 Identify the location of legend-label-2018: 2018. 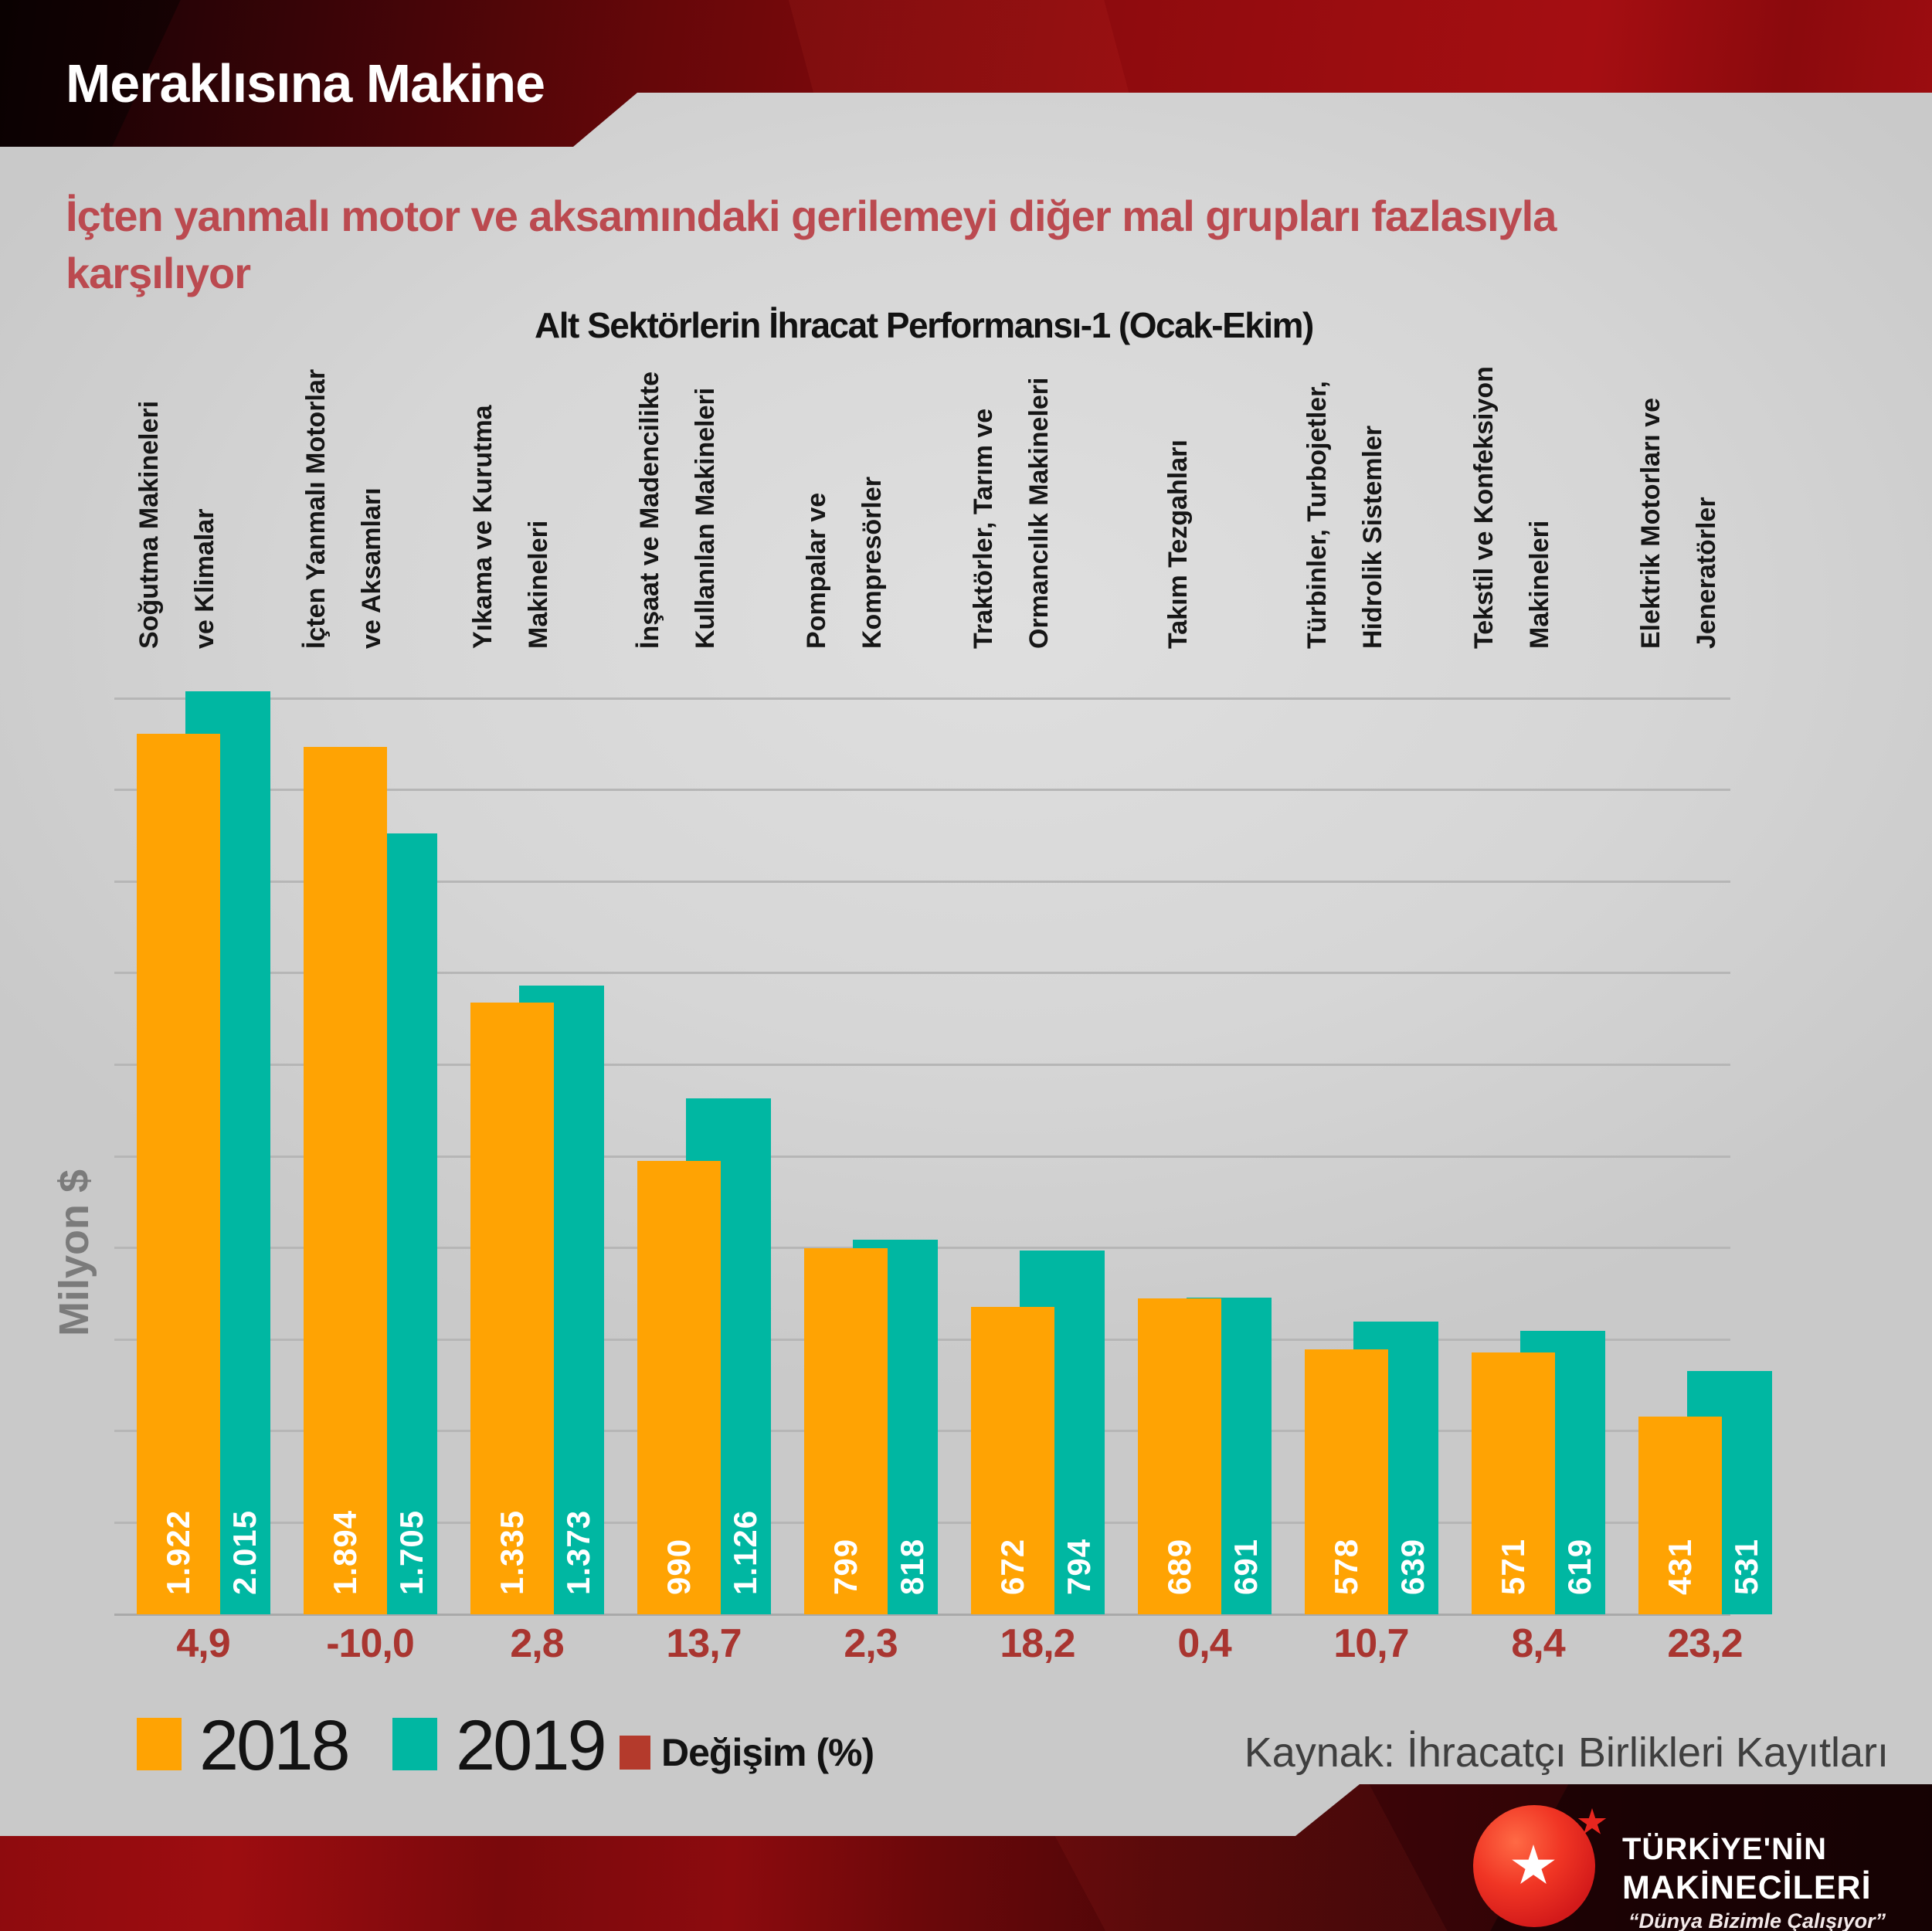
(275, 1745).